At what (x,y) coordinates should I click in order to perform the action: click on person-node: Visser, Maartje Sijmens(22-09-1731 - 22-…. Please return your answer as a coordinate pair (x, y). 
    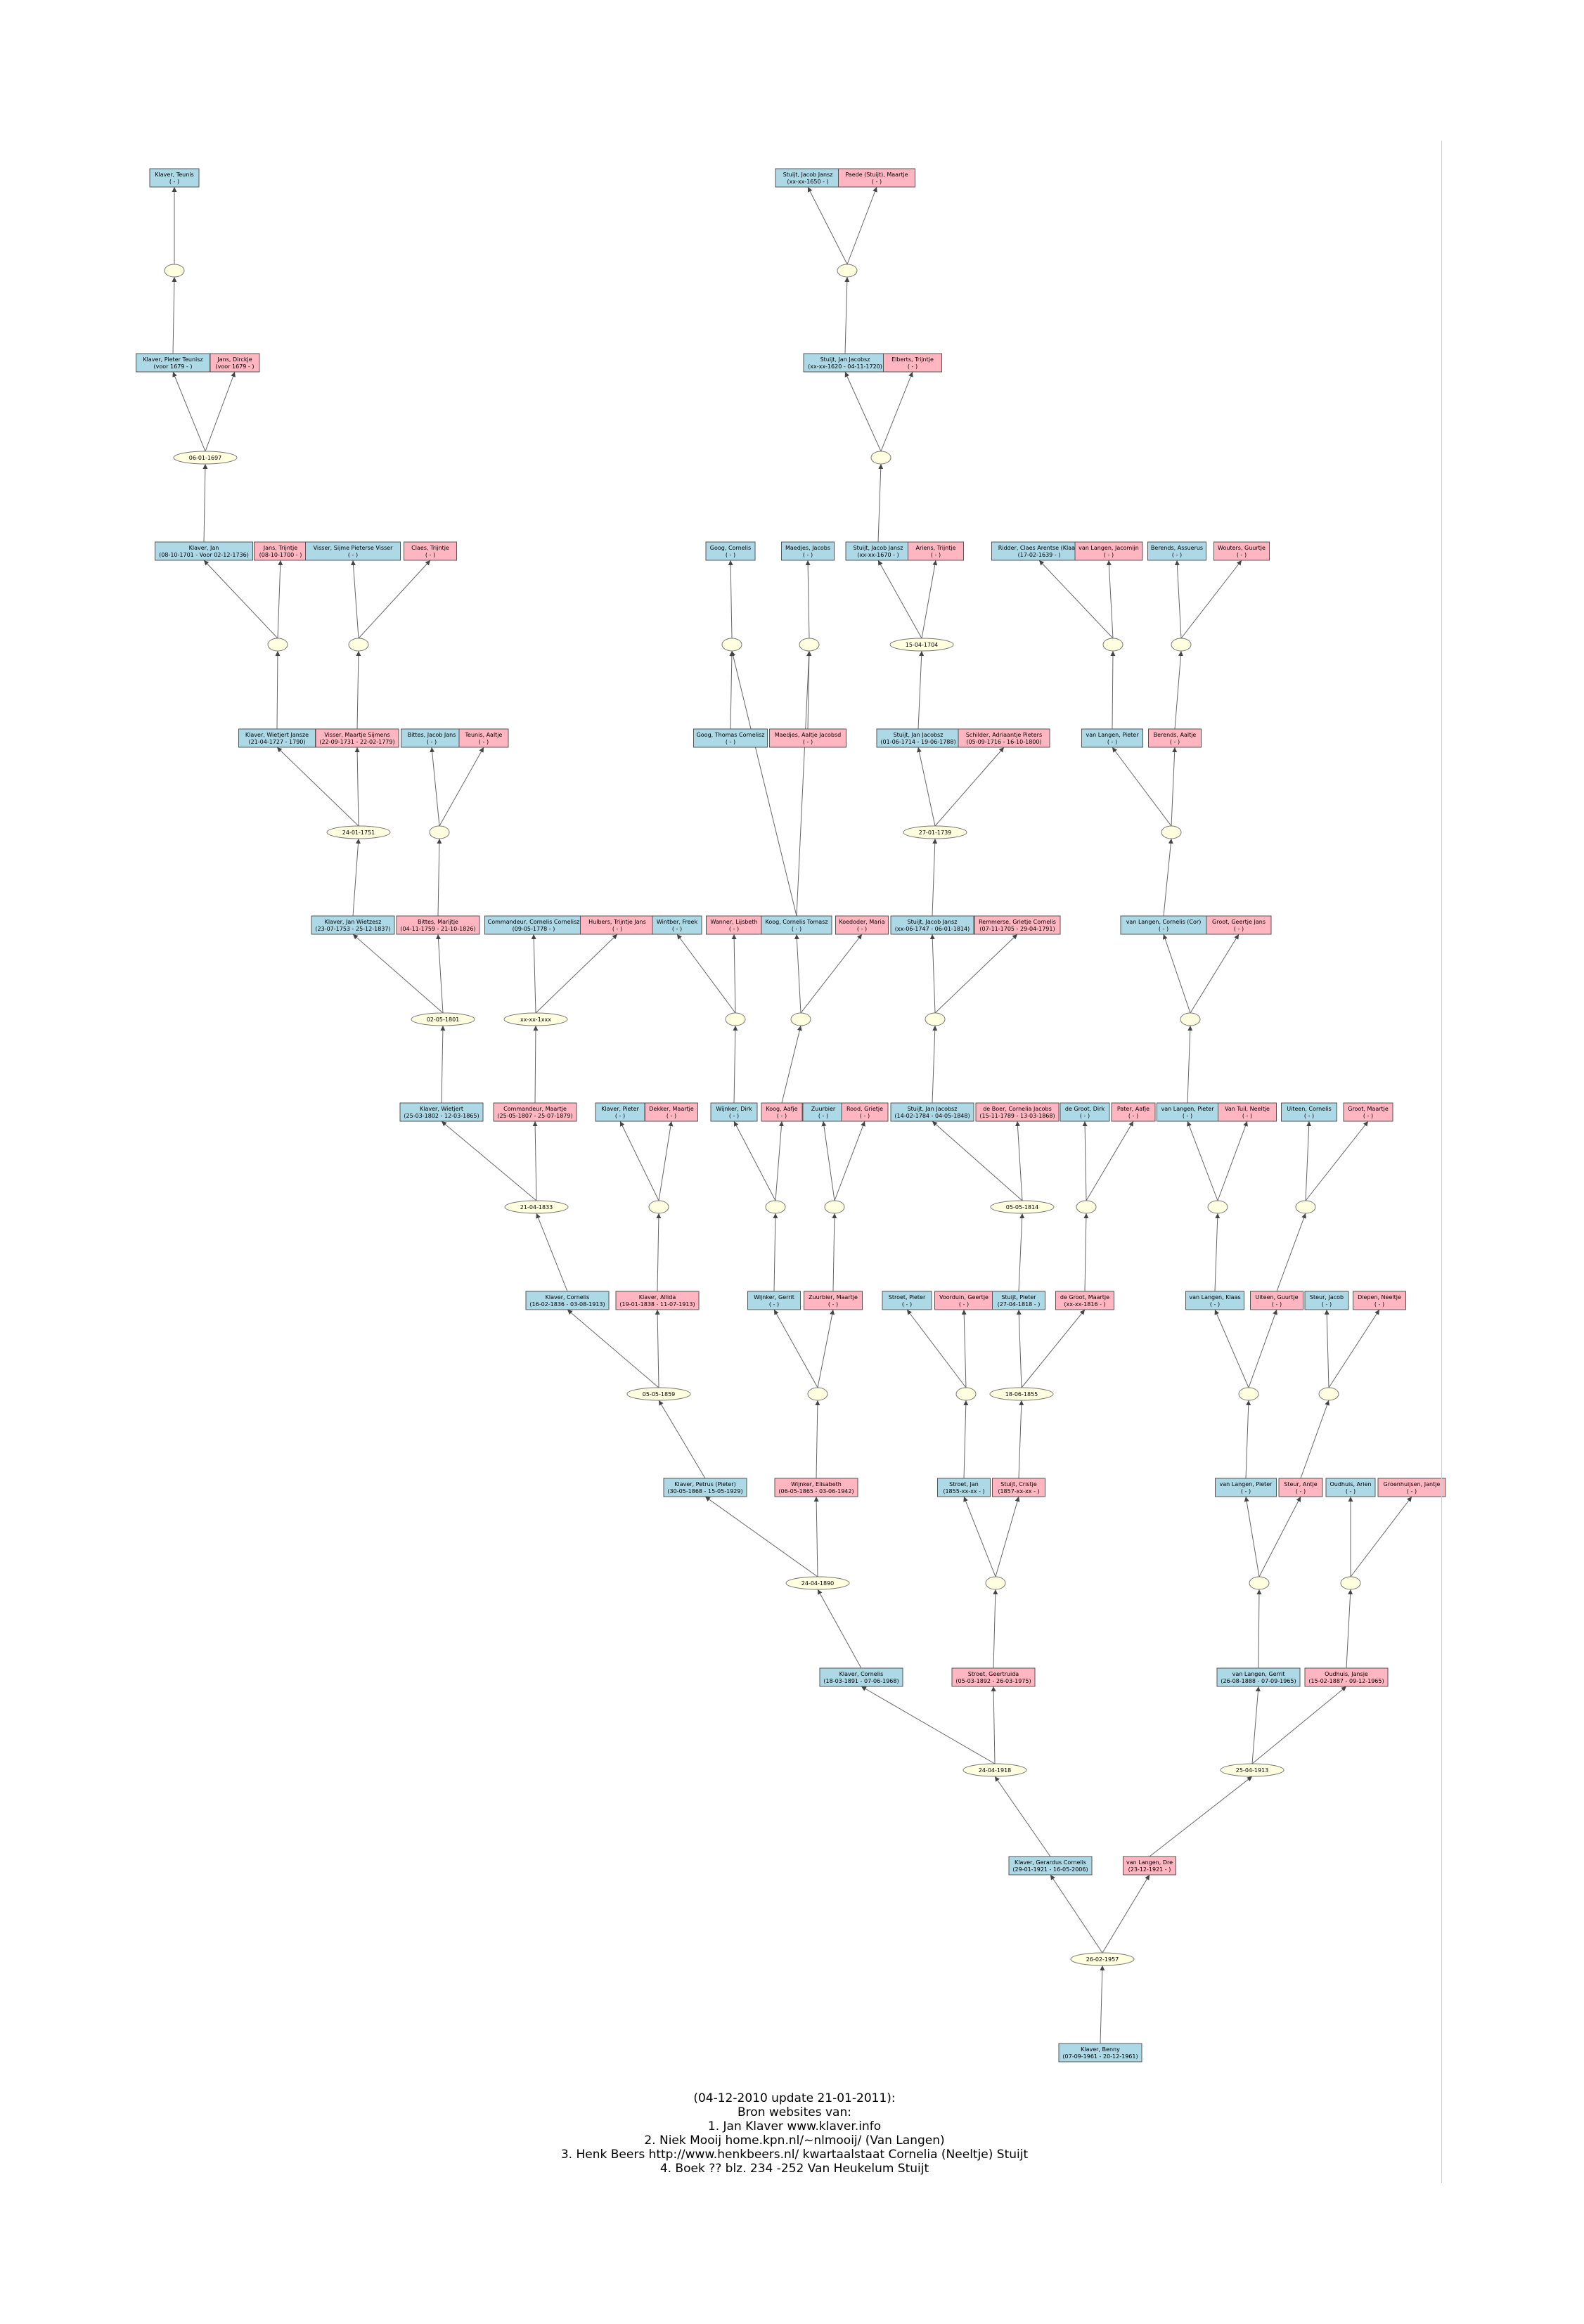
    Looking at the image, I should click on (357, 738).